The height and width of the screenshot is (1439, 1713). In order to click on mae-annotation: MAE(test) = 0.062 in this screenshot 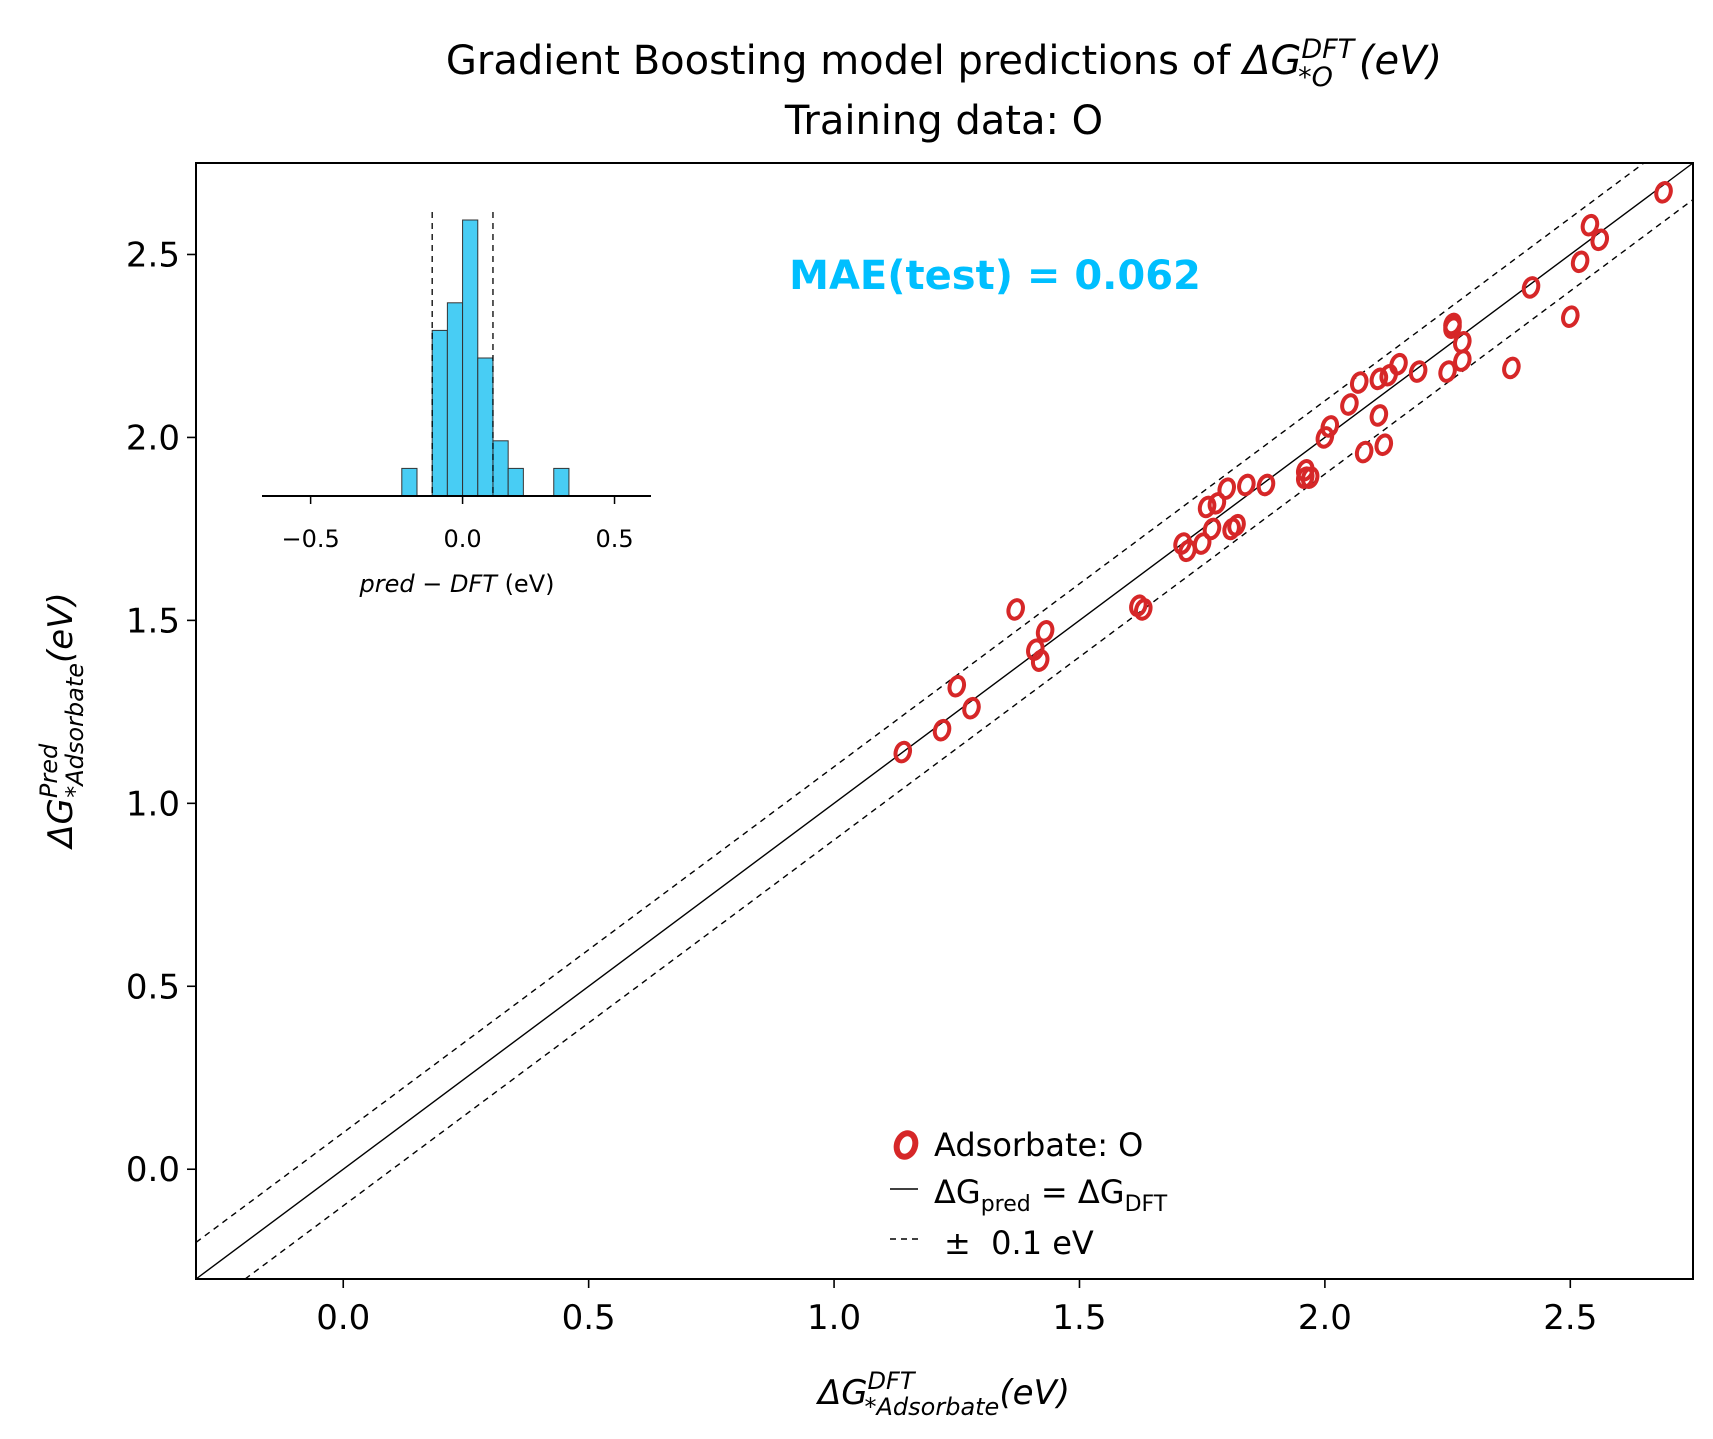, I will do `click(995, 276)`.